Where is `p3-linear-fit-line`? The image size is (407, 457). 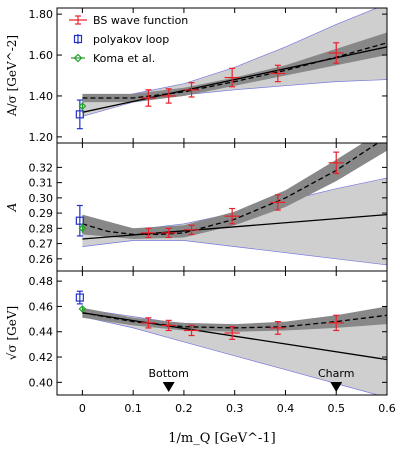
p3-linear-fit-line is located at coordinates (234, 336).